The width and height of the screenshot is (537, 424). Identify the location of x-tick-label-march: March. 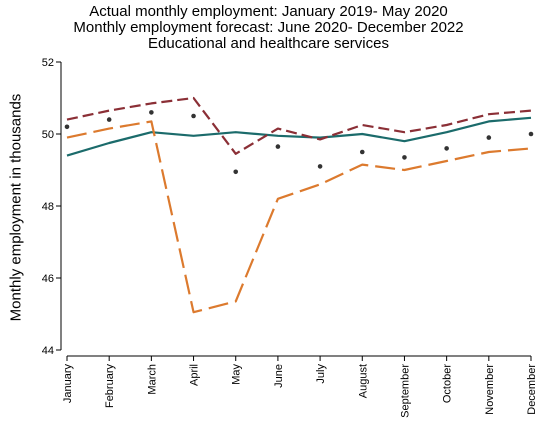
(152, 379).